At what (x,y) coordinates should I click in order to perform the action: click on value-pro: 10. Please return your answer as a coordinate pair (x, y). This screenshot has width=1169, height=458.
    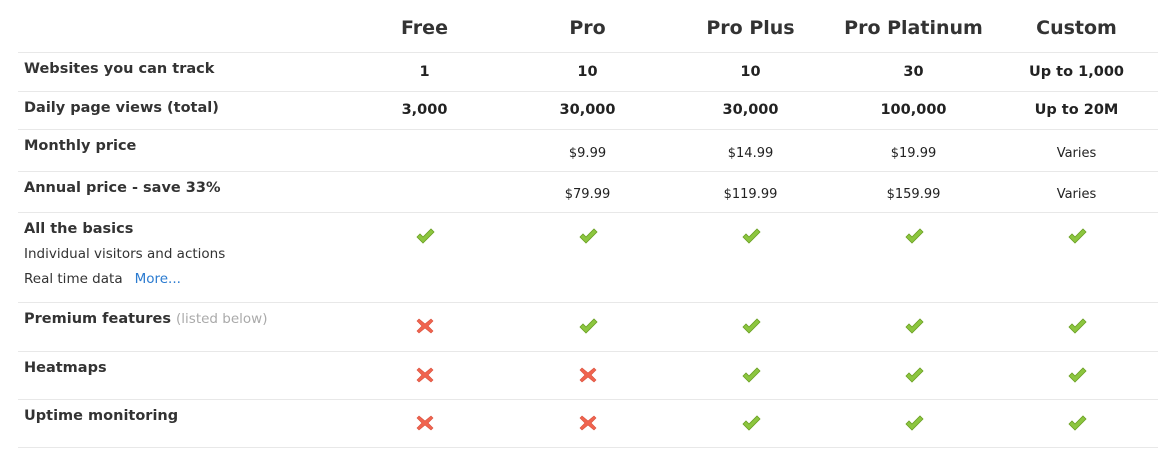
    Looking at the image, I should click on (587, 71).